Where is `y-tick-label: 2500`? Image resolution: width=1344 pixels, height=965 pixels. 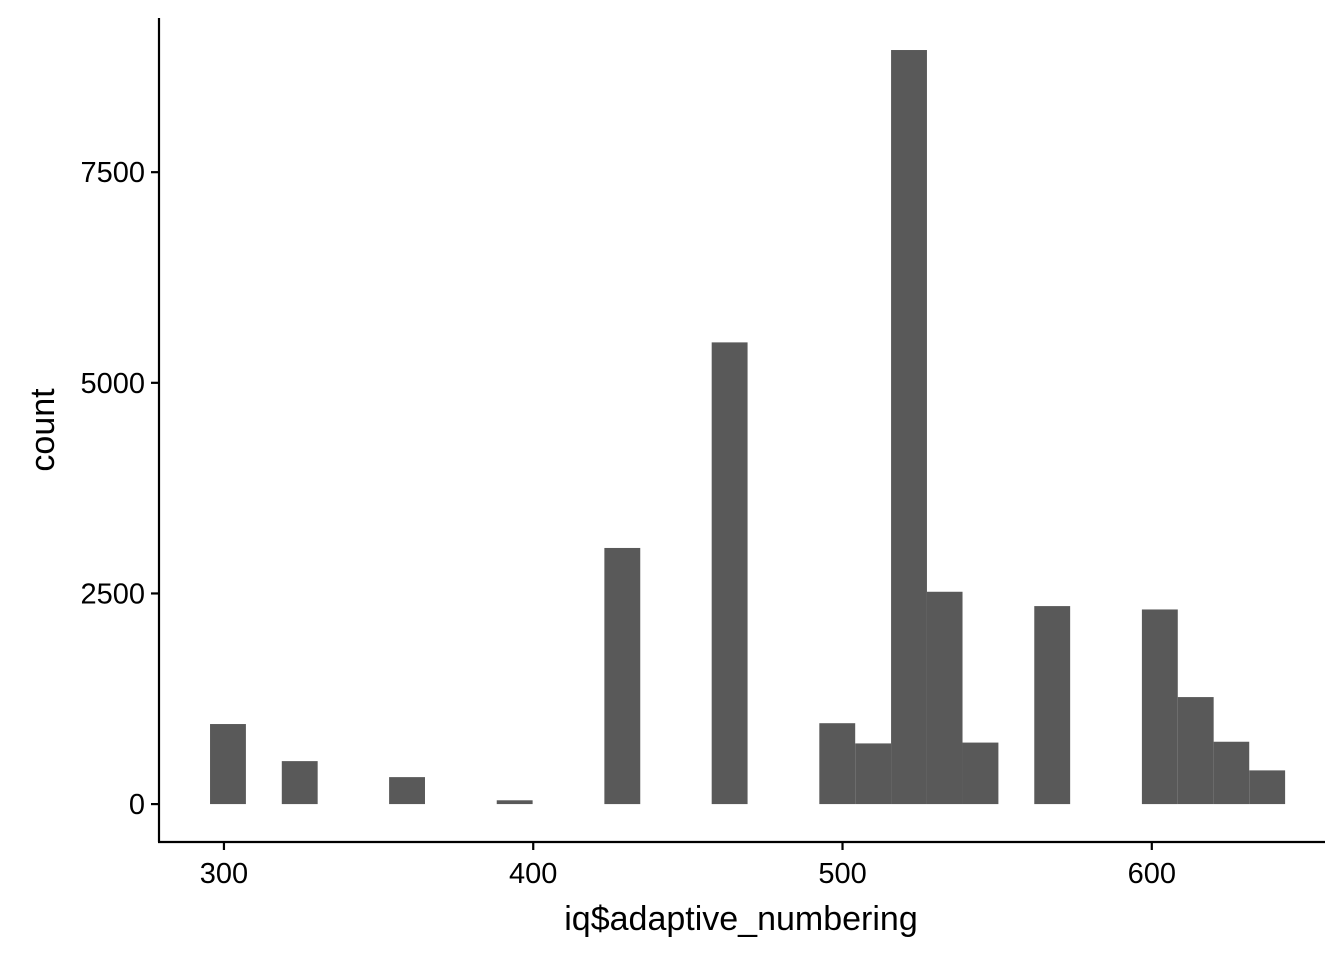
y-tick-label: 2500 is located at coordinates (112, 594).